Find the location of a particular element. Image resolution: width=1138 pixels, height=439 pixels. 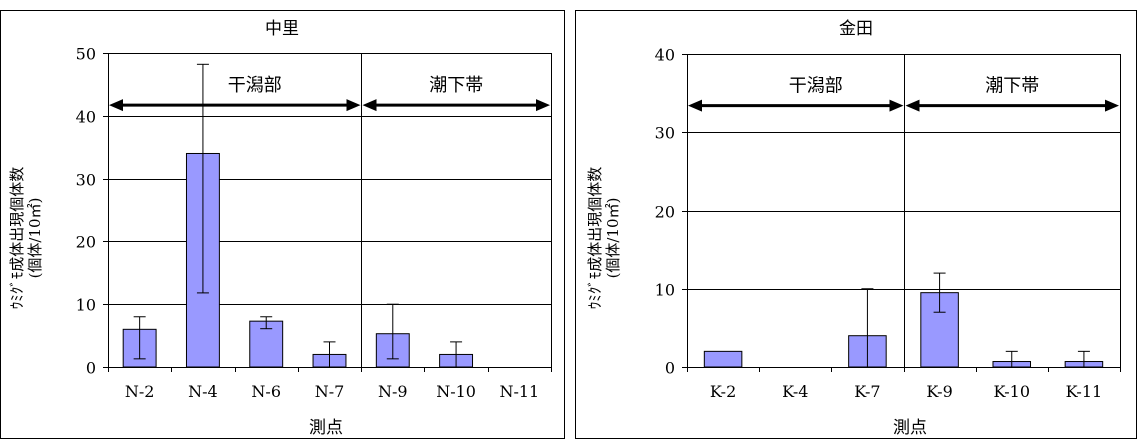

x-tick-label: N-9 is located at coordinates (393, 391).